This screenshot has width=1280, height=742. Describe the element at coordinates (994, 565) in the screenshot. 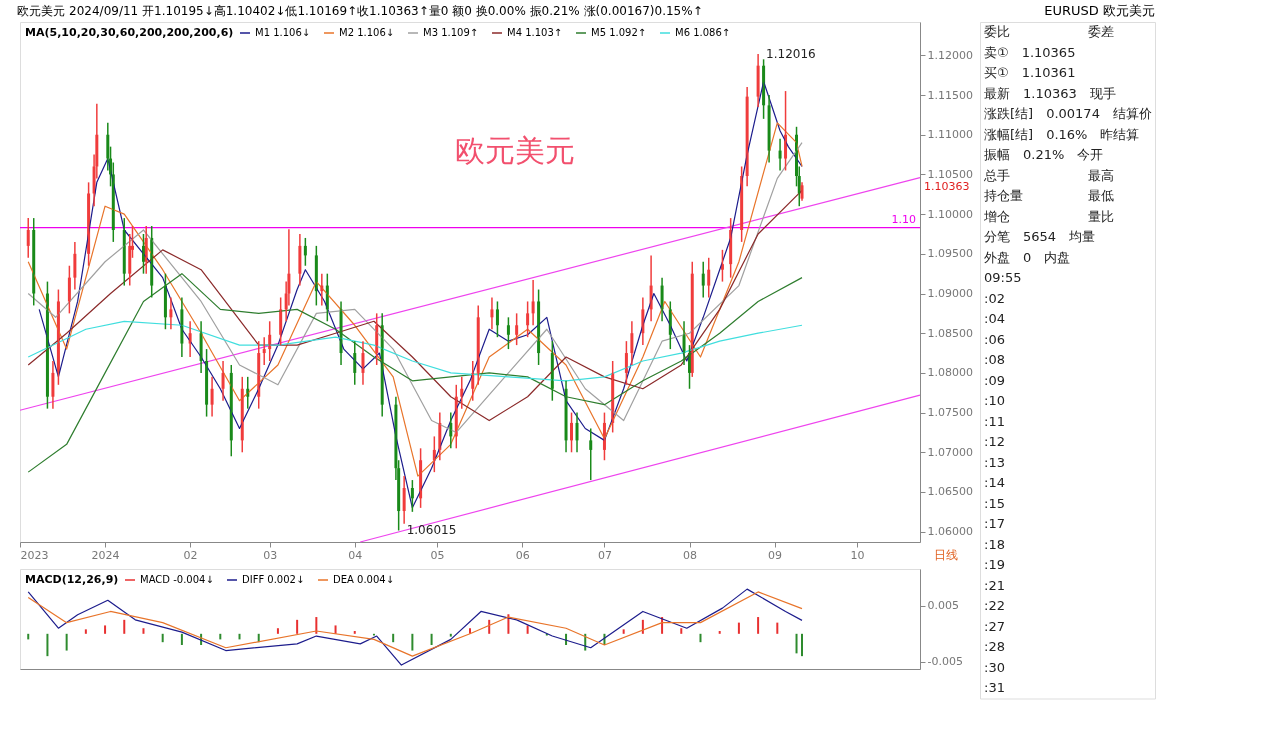

I see `text: :19` at that location.